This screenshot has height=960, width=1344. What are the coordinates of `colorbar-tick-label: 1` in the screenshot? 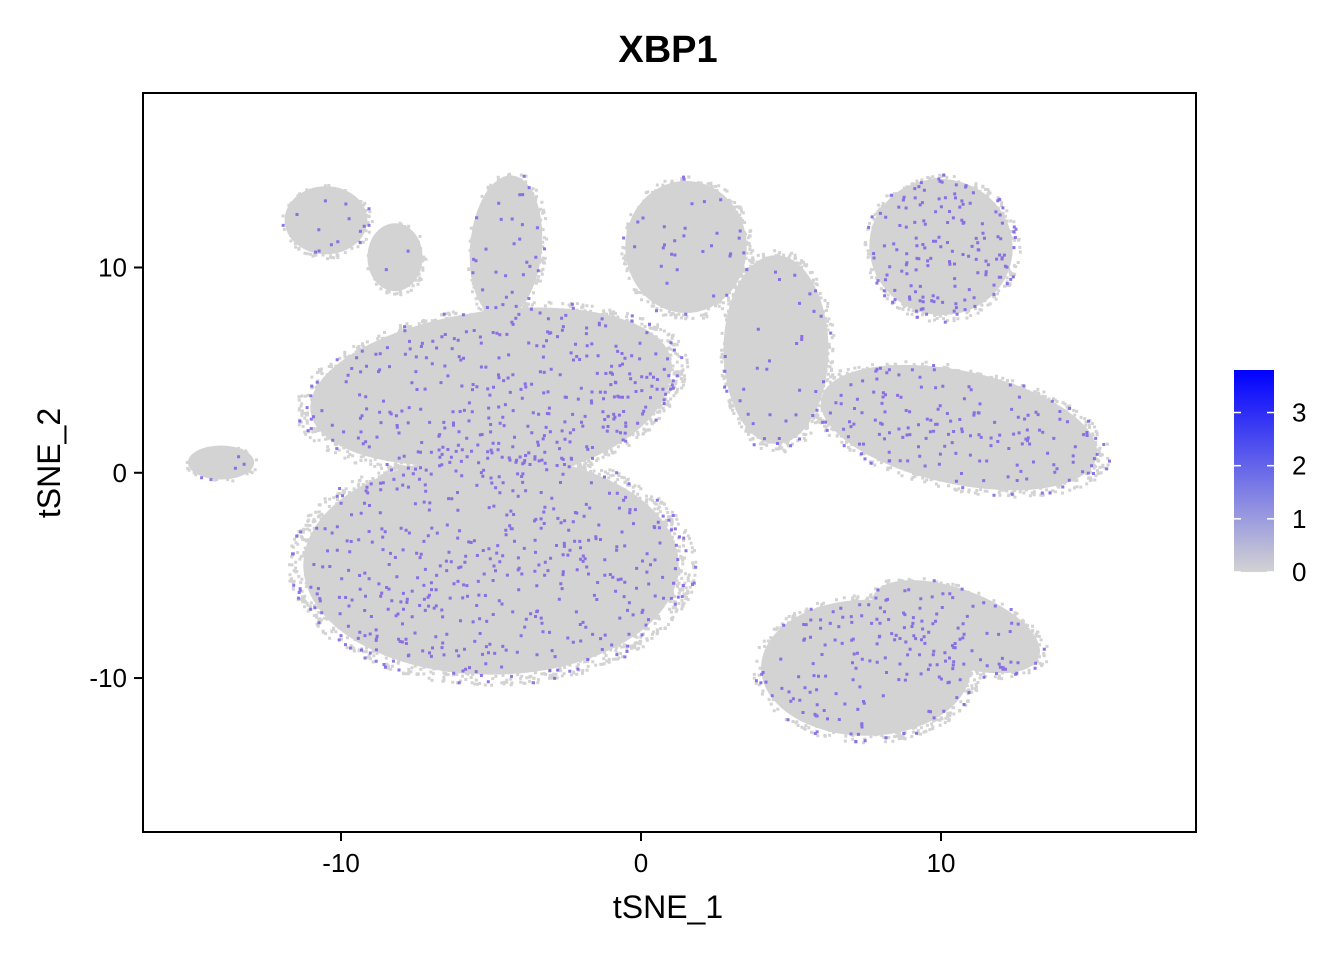 It's located at (1299, 519).